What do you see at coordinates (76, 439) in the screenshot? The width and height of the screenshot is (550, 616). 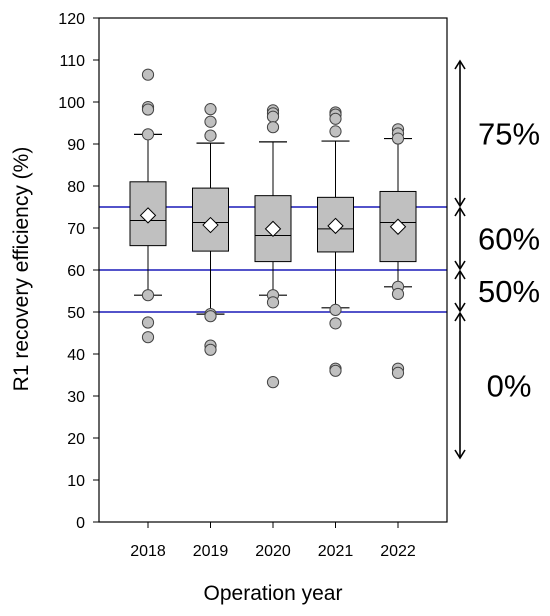 I see `y-tick-label: 20` at bounding box center [76, 439].